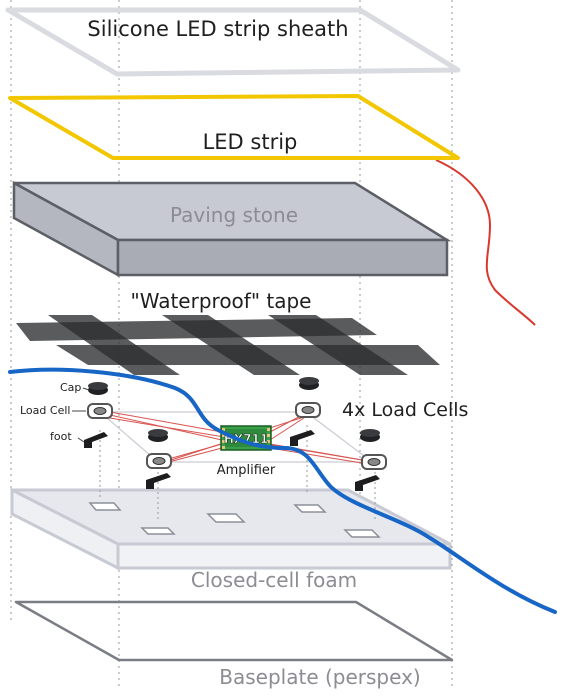 The width and height of the screenshot is (562, 700). Describe the element at coordinates (405, 410) in the screenshot. I see `label-load-cells-count: 4x Load Cells` at that location.